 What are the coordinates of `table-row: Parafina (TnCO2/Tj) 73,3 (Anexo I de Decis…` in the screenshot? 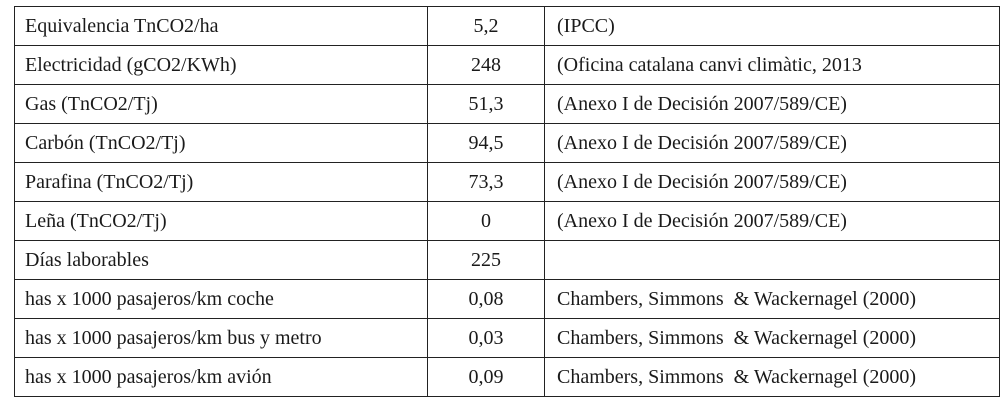 It's located at (507, 182).